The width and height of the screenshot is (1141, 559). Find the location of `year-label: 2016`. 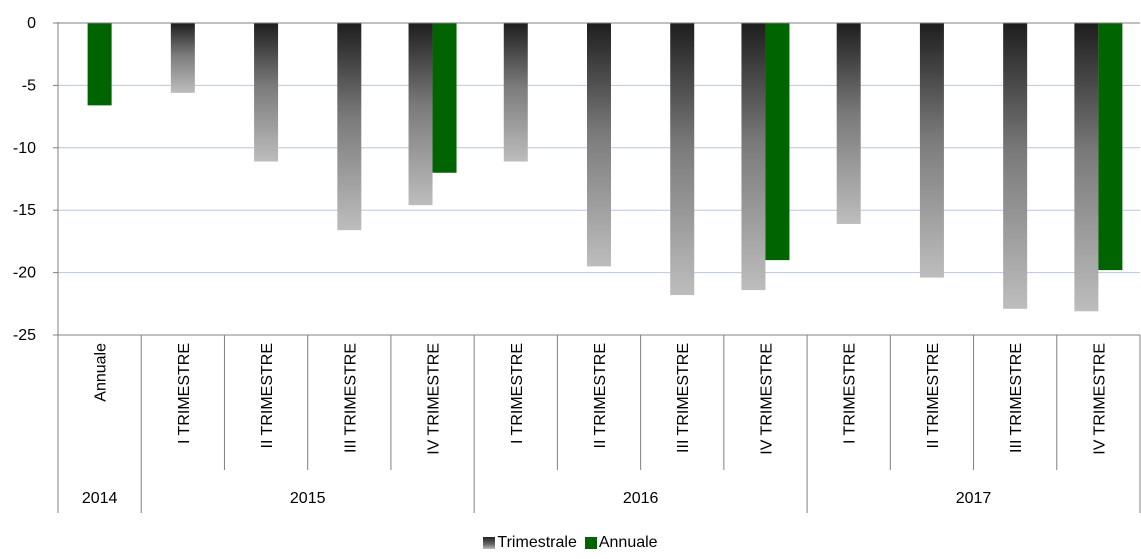

year-label: 2016 is located at coordinates (641, 498).